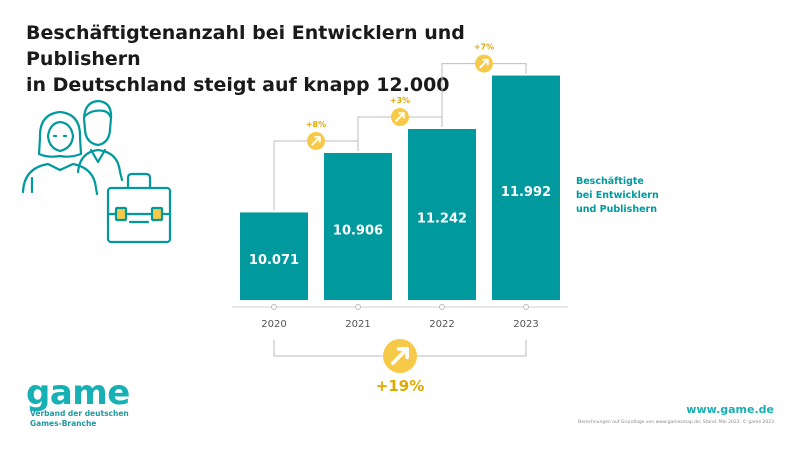 This screenshot has height=450, width=800. Describe the element at coordinates (526, 307) in the screenshot. I see `axis-marker-2023` at that location.